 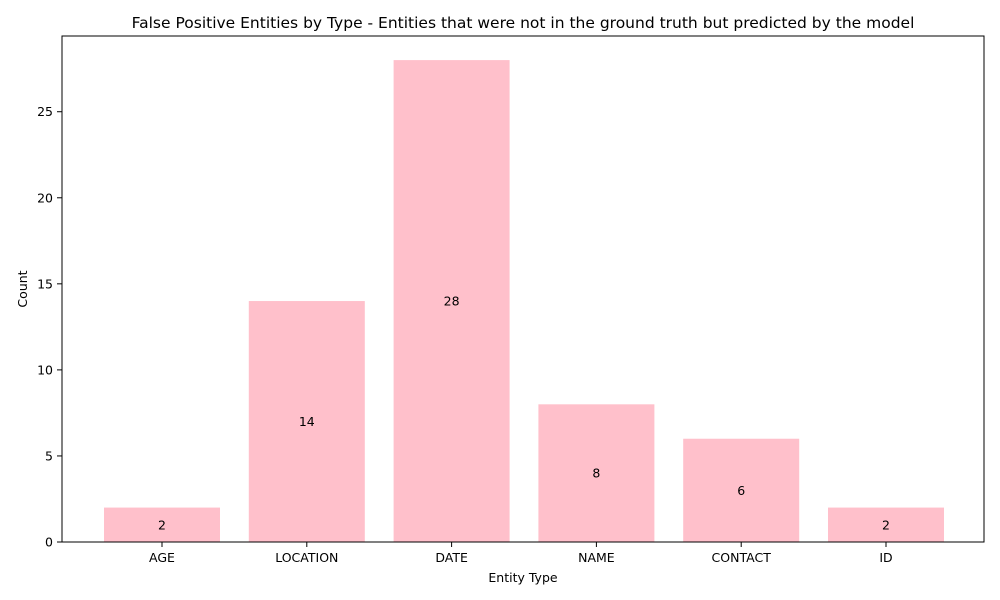 What do you see at coordinates (45, 197) in the screenshot?
I see `y-tick-label-20: 20` at bounding box center [45, 197].